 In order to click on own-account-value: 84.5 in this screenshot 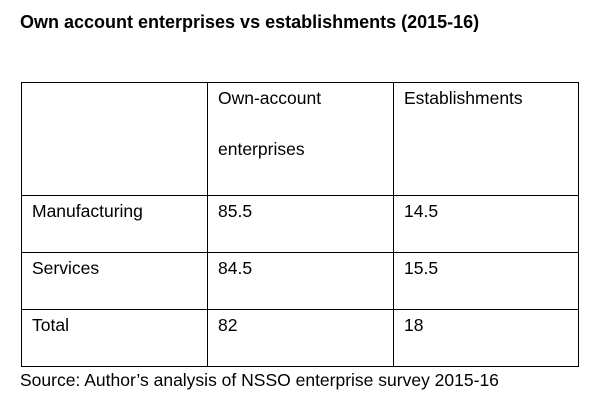, I will do `click(300, 281)`.